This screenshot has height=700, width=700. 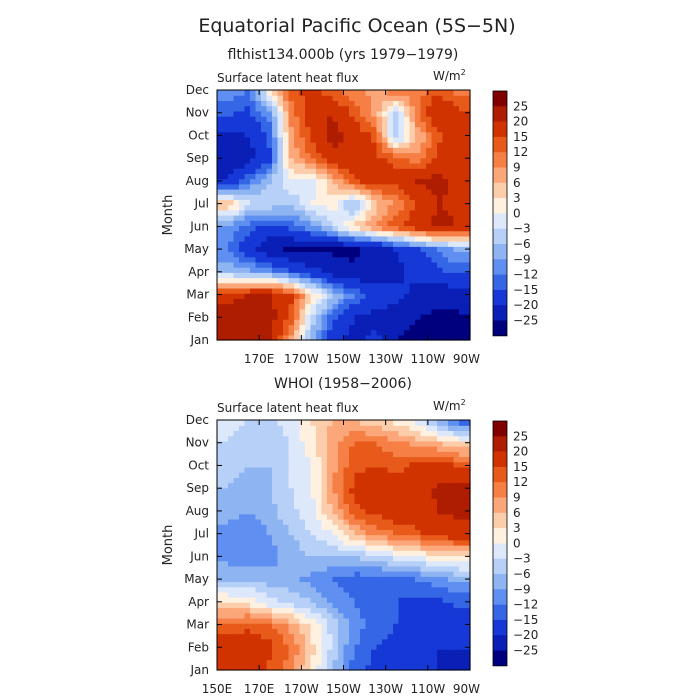 I want to click on colorbar-swatch, so click(x=500, y=505).